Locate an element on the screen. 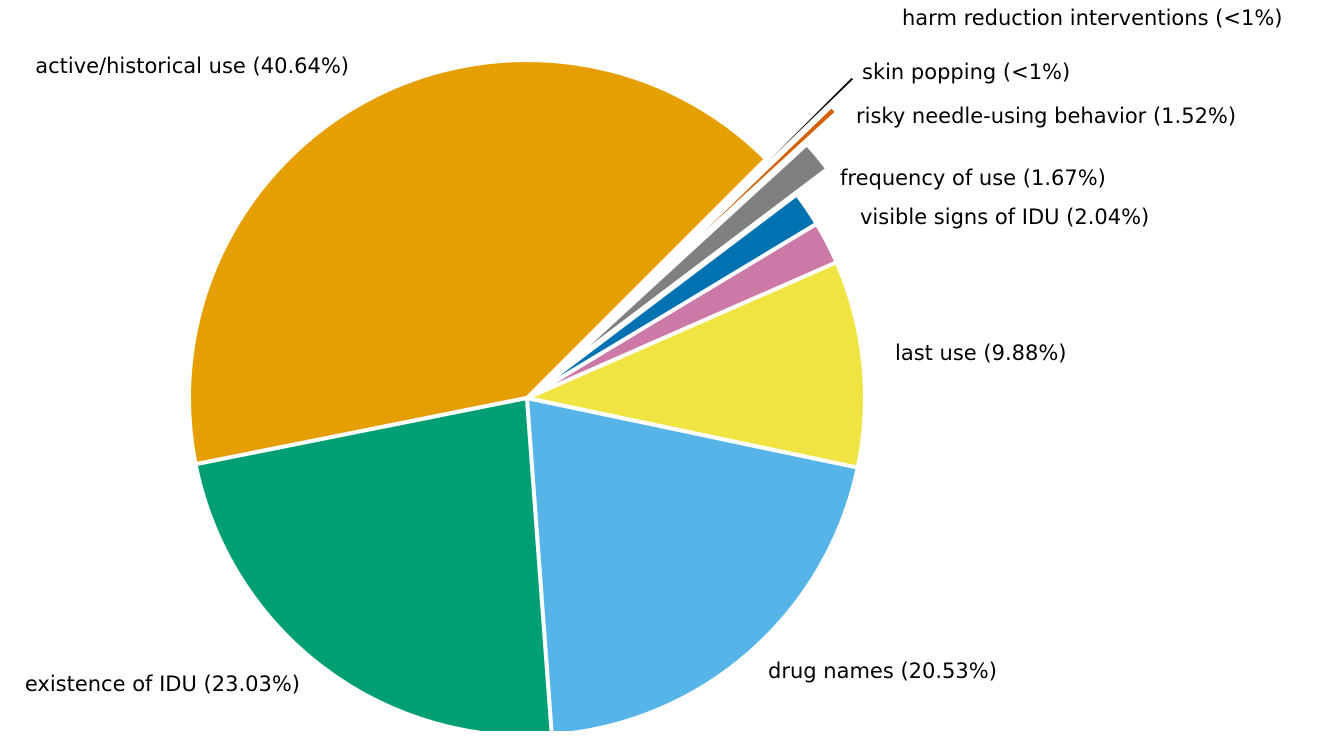 The height and width of the screenshot is (736, 1320). pie-slice-drug-names is located at coordinates (692, 566).